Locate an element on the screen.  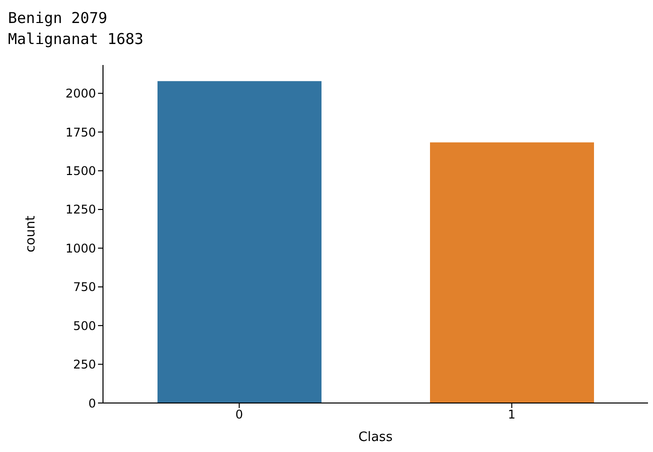
y-tick-label: 1000 is located at coordinates (80, 248).